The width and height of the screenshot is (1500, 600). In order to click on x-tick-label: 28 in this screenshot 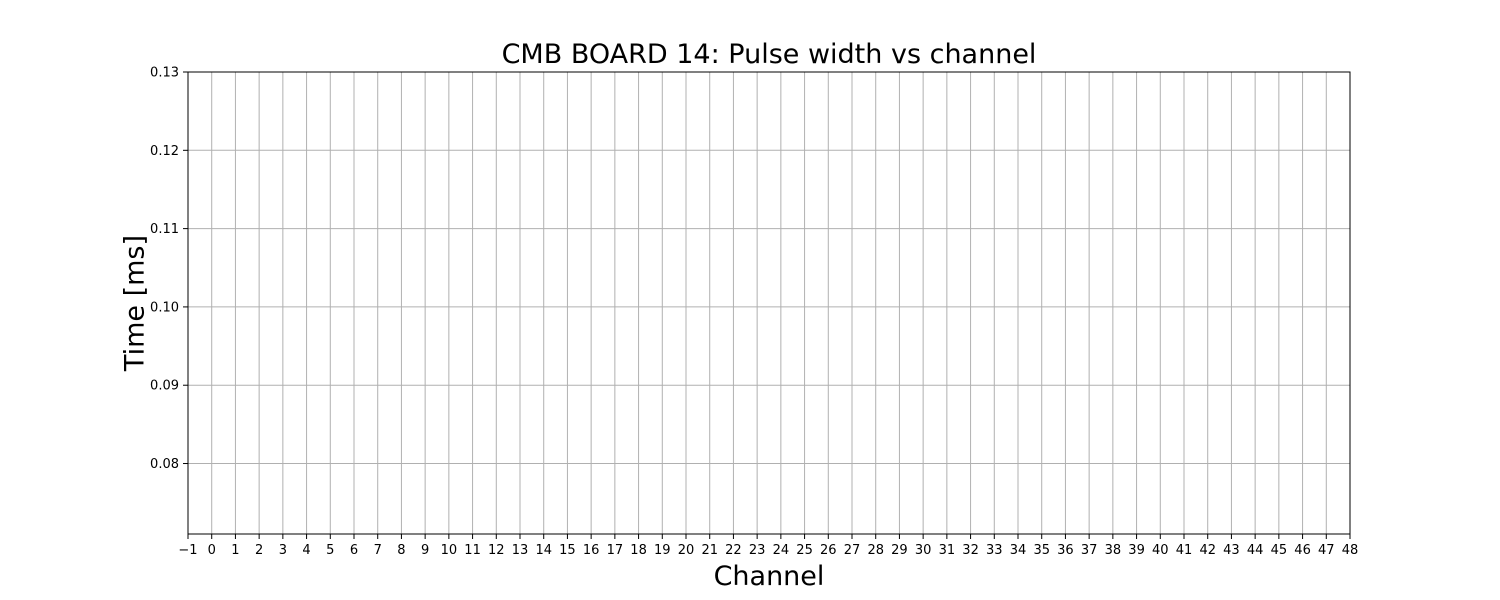, I will do `click(875, 550)`.